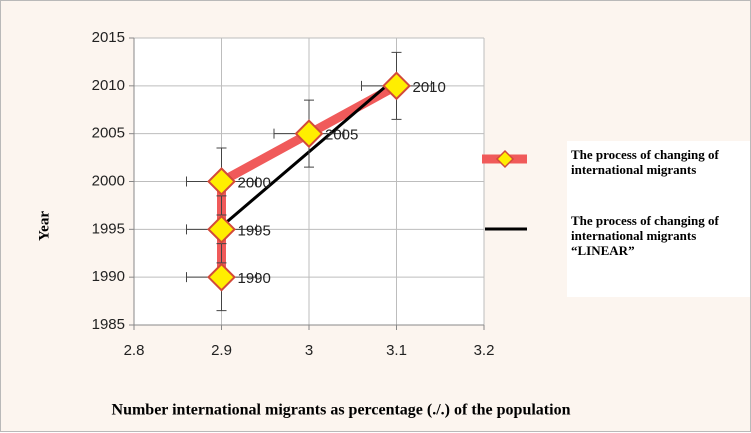 The width and height of the screenshot is (751, 433). What do you see at coordinates (254, 278) in the screenshot?
I see `data-label: 1990` at bounding box center [254, 278].